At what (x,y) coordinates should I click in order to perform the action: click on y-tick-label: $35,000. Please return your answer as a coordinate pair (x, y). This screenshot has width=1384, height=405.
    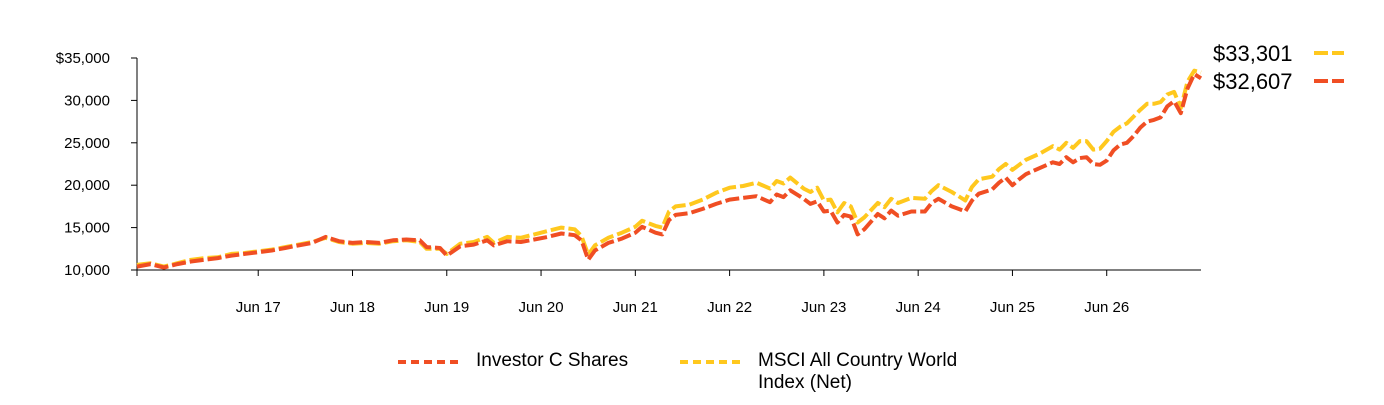
    Looking at the image, I should click on (83, 58).